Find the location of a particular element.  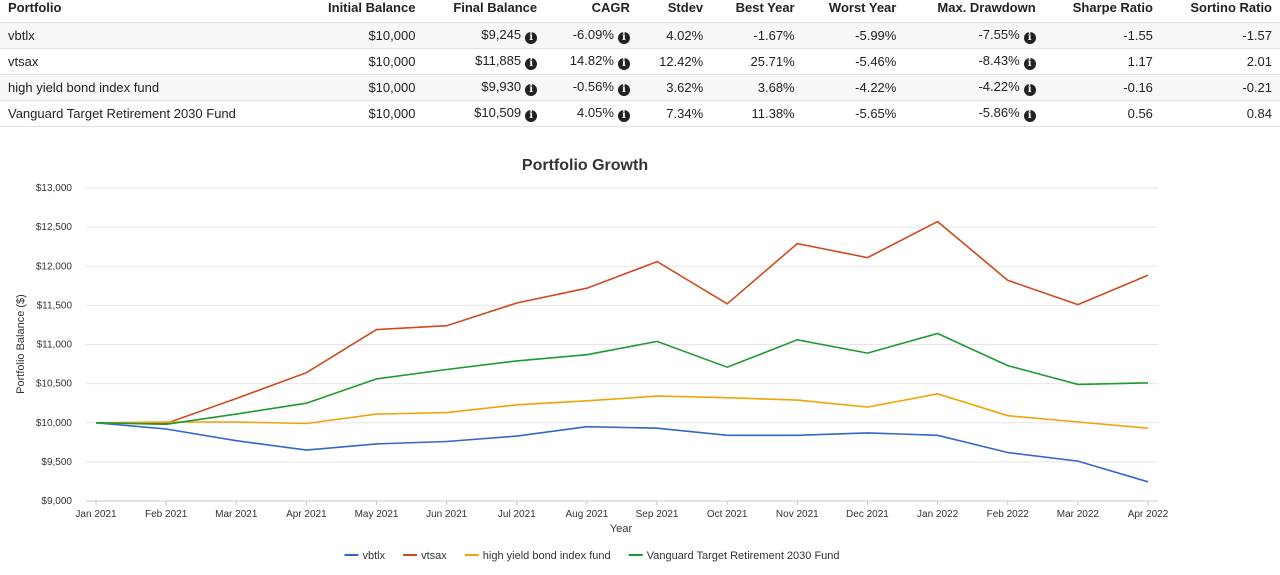

x-tick-label: Feb 2022 is located at coordinates (1008, 514).